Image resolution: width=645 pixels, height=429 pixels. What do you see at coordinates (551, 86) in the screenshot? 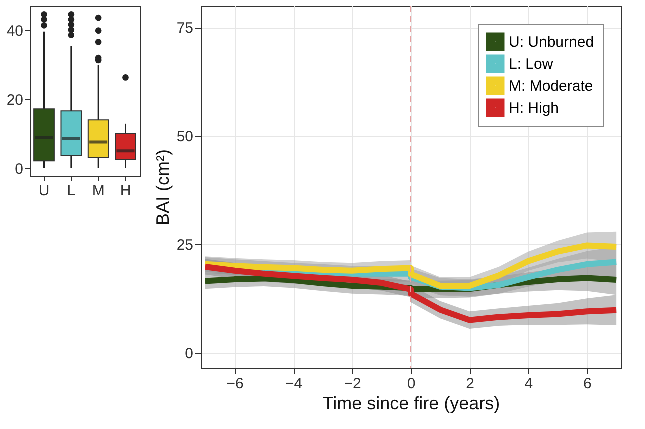
I see `legend-label: M: Moderate` at bounding box center [551, 86].